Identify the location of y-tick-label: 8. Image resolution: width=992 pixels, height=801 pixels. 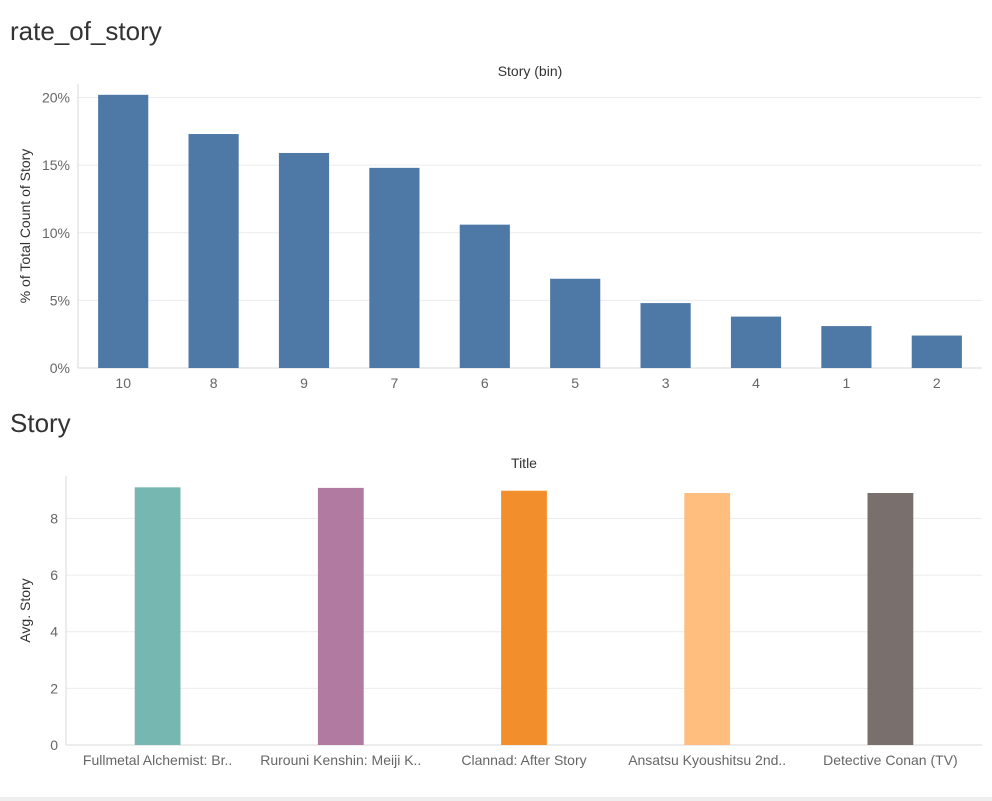
(54, 518).